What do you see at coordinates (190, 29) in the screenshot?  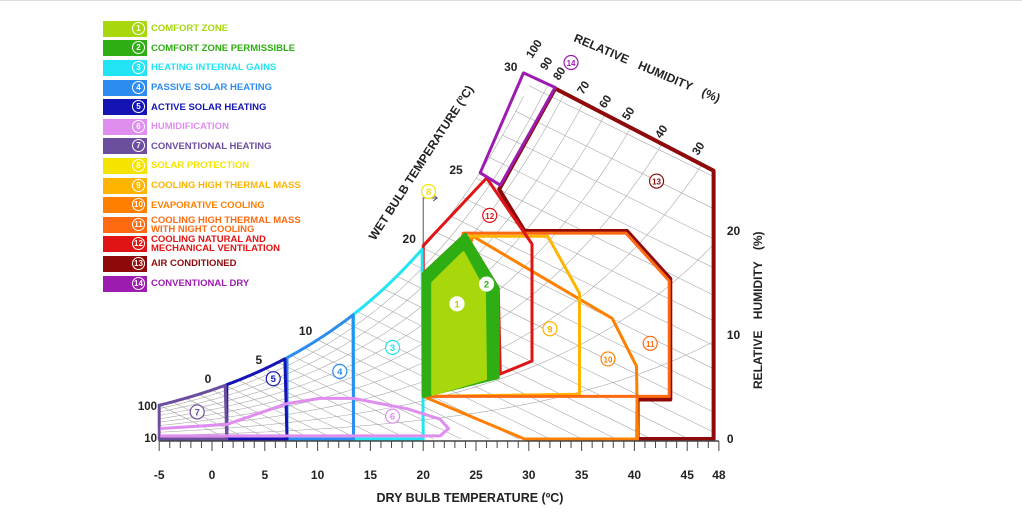 I see `legend-label: COMFORT ZONE` at bounding box center [190, 29].